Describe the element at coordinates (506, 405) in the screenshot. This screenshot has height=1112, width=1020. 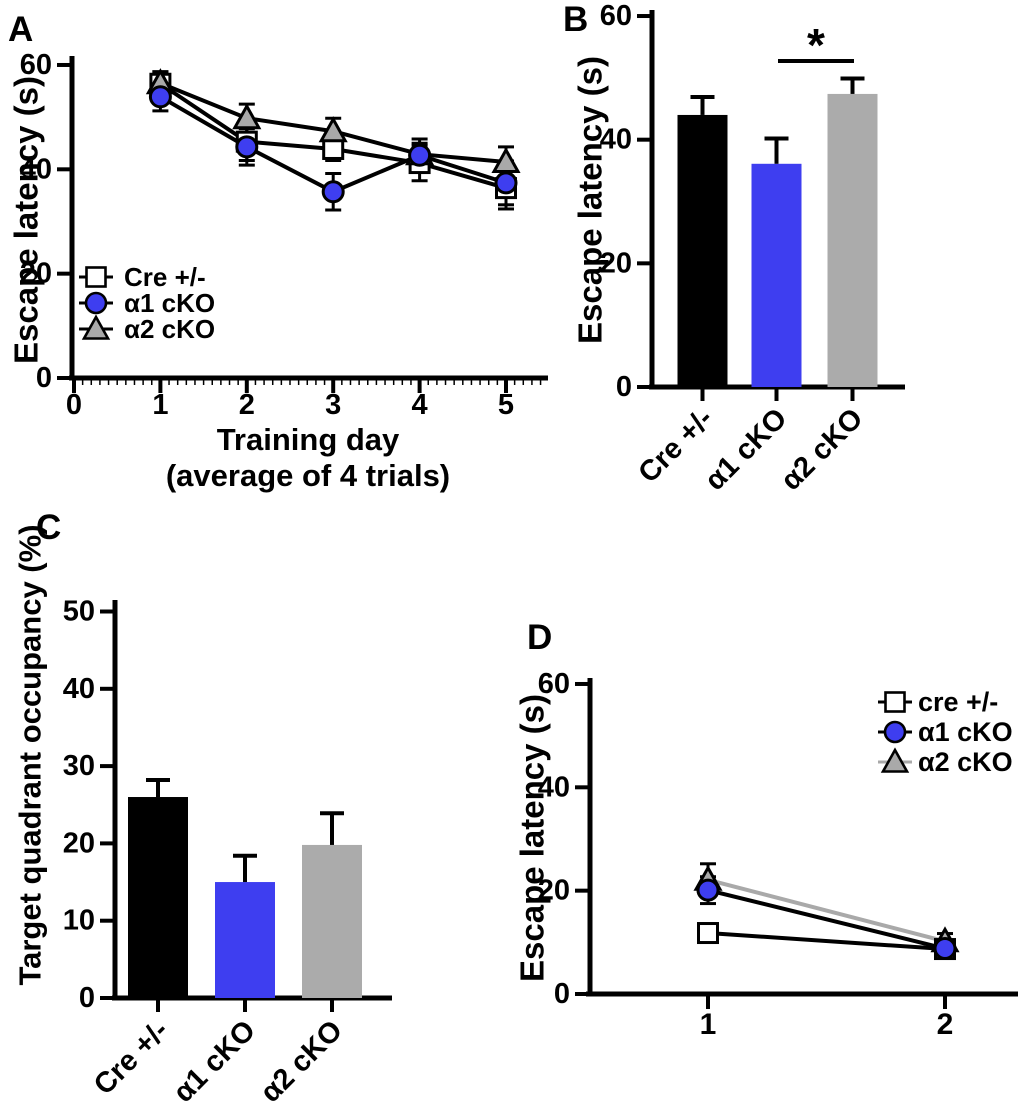
I see `x-tick-label: 5` at that location.